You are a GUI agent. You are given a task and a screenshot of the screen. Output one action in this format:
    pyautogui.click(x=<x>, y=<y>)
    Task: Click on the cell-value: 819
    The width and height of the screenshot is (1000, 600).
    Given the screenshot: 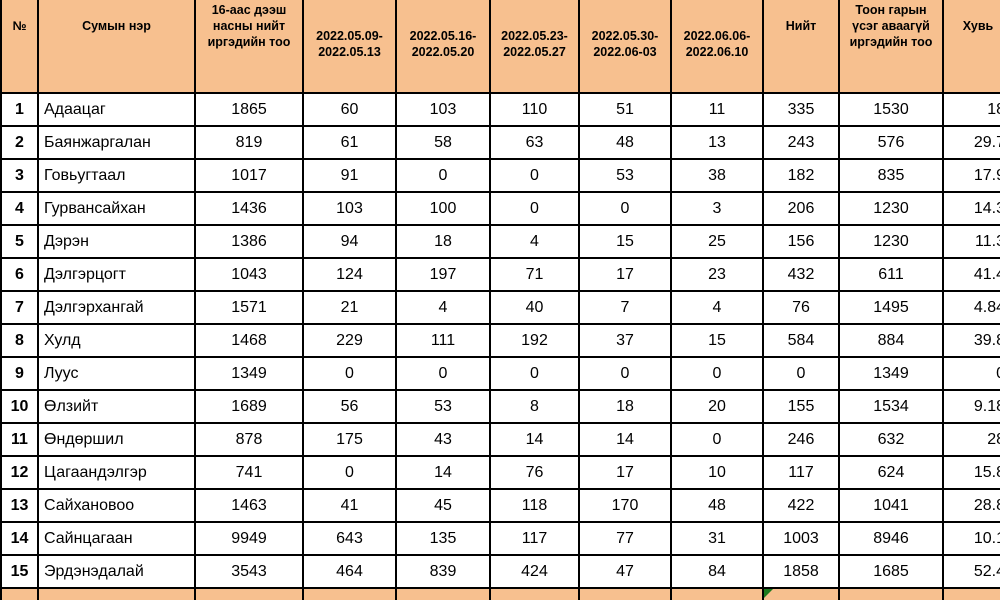 What is the action you would take?
    pyautogui.click(x=249, y=142)
    